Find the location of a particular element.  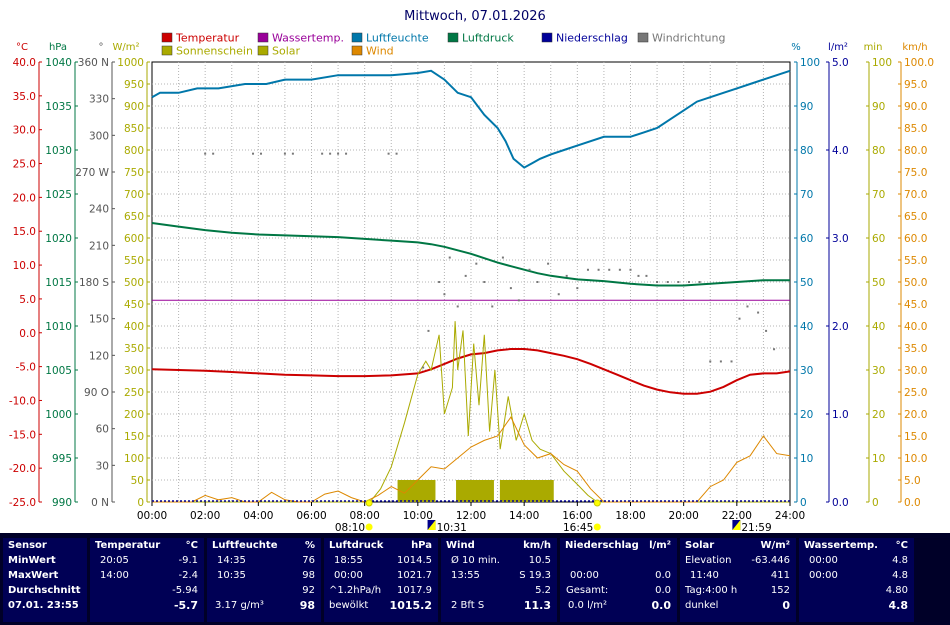

row-label-sensor: Sensor is located at coordinates (27, 545).